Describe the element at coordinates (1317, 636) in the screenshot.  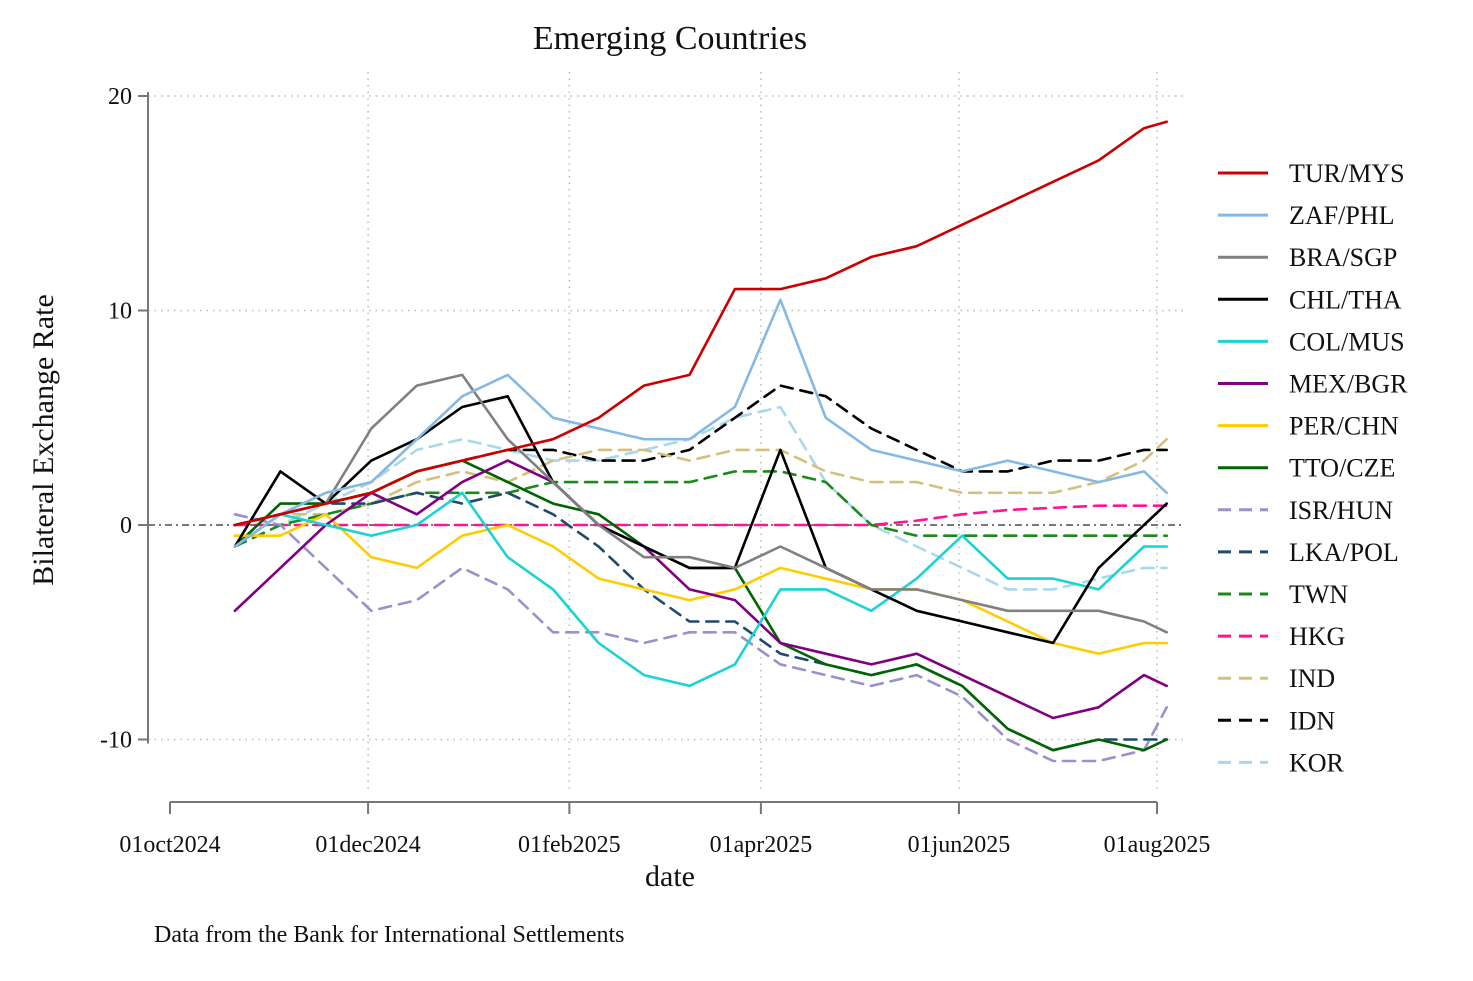
I see `legend-label: HKG` at that location.